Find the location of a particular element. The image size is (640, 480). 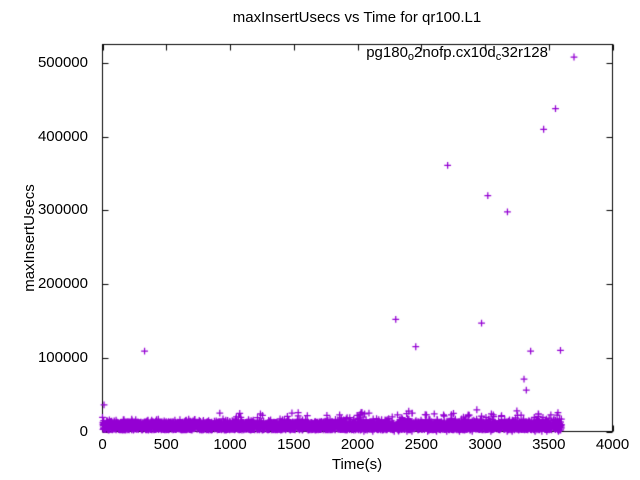

chart-title: maxInsertUsecs vs Time for qr100.L1 is located at coordinates (357, 17).